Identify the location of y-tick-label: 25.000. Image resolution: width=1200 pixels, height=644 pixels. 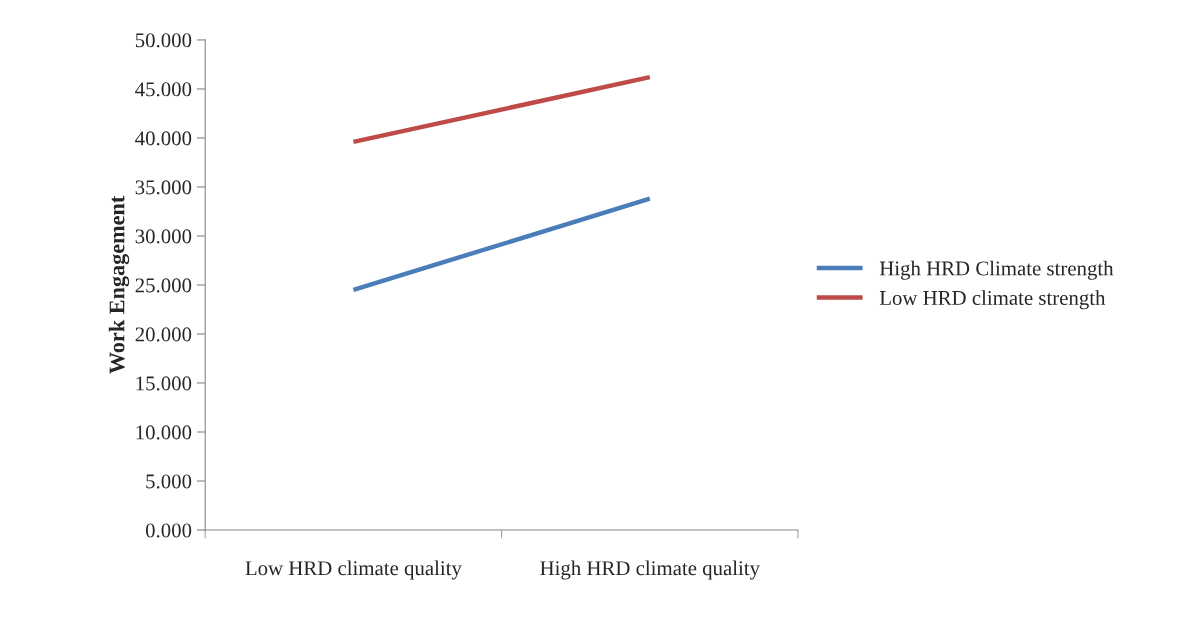
(163, 285).